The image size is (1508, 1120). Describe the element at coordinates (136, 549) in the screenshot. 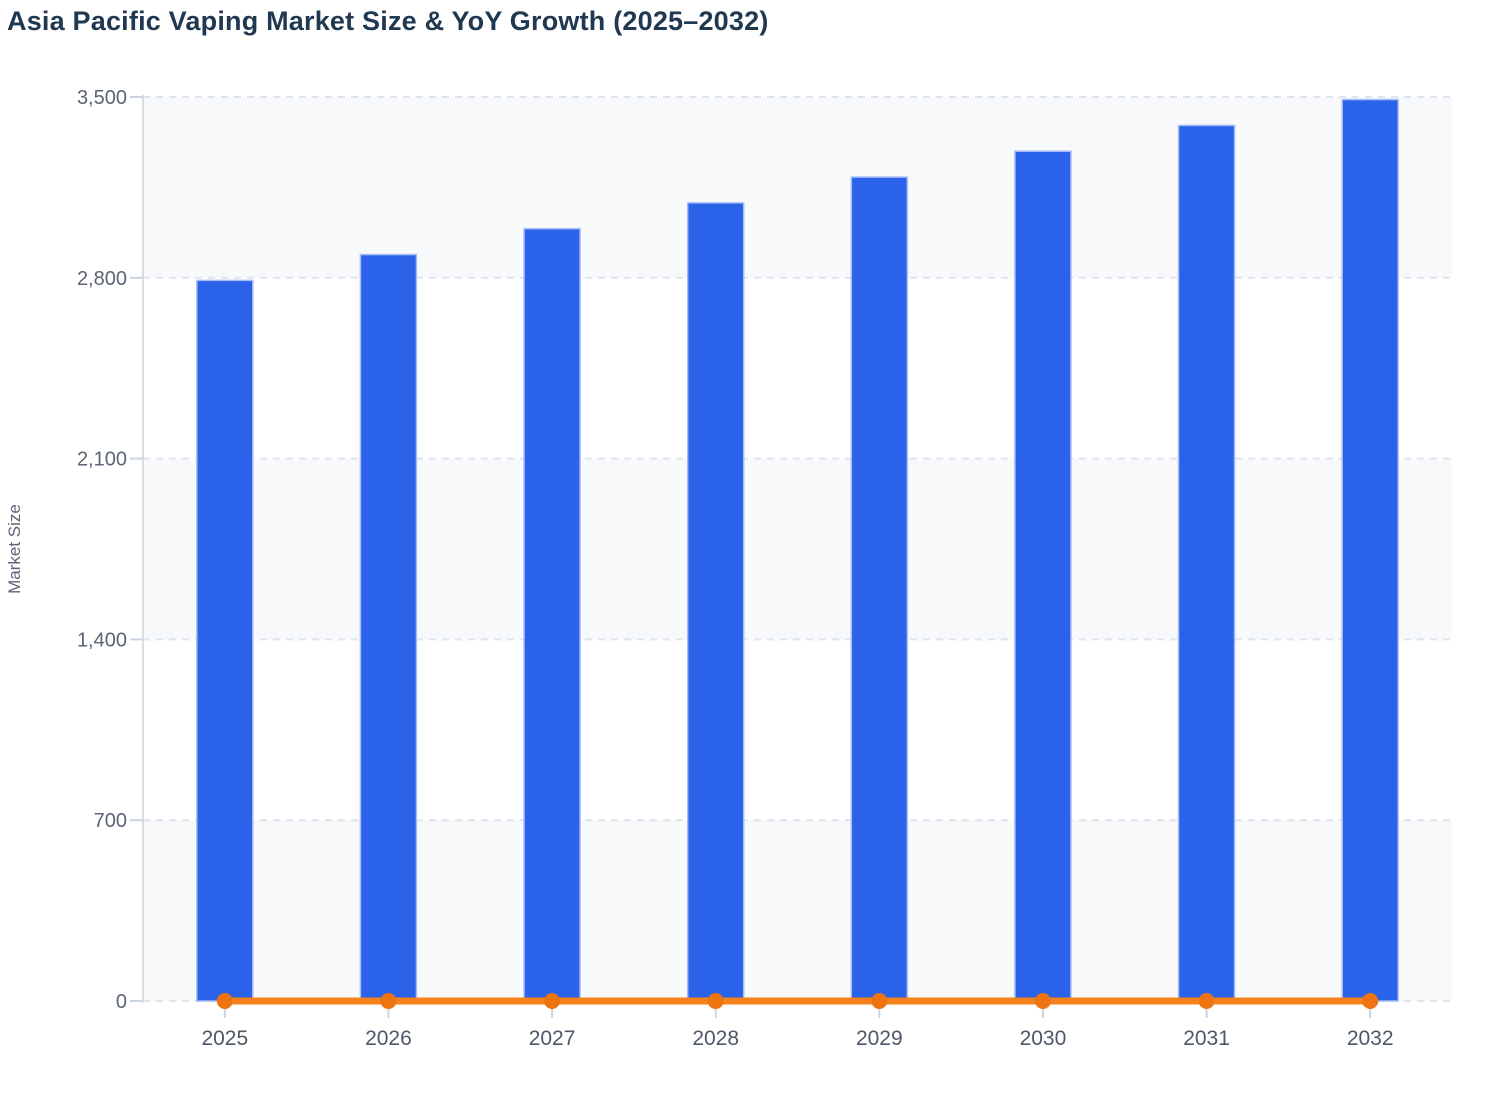

I see `y-axis-ticks` at that location.